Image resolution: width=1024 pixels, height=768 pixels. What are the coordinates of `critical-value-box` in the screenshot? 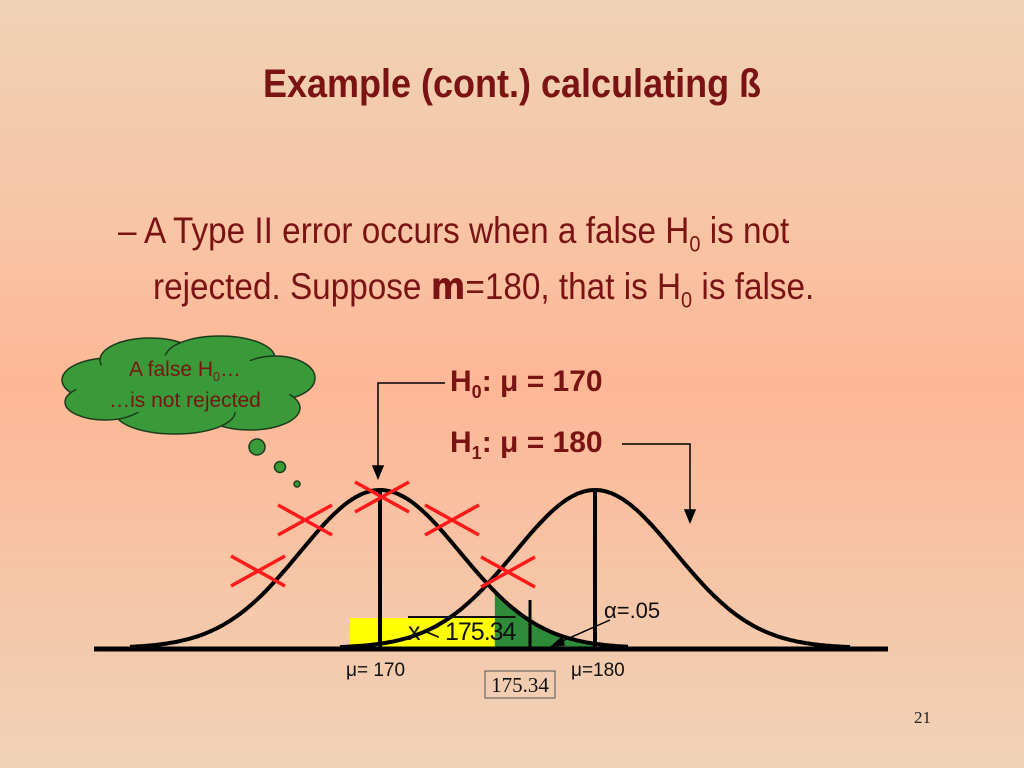 It's located at (520, 684).